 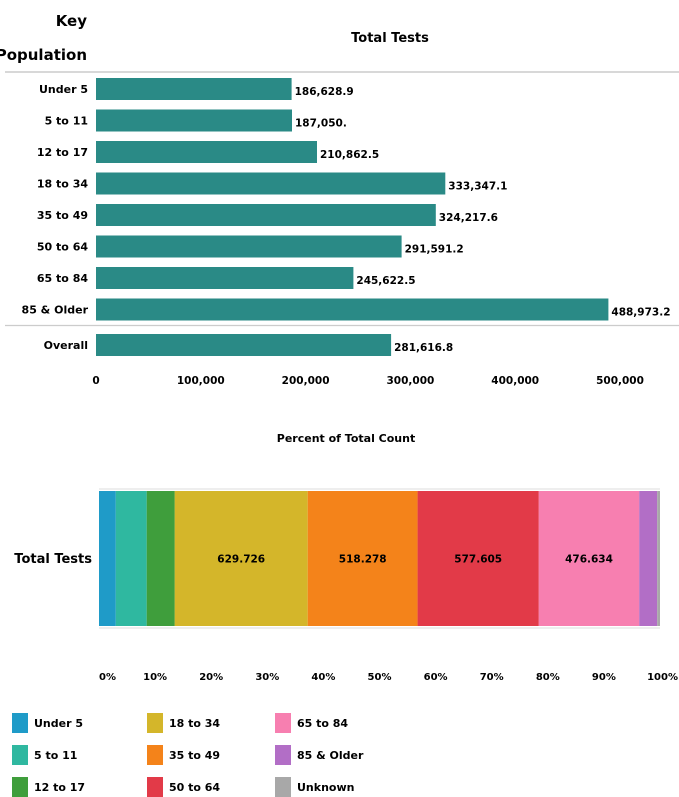 What do you see at coordinates (267, 677) in the screenshot?
I see `percent-tick-label: 30%` at bounding box center [267, 677].